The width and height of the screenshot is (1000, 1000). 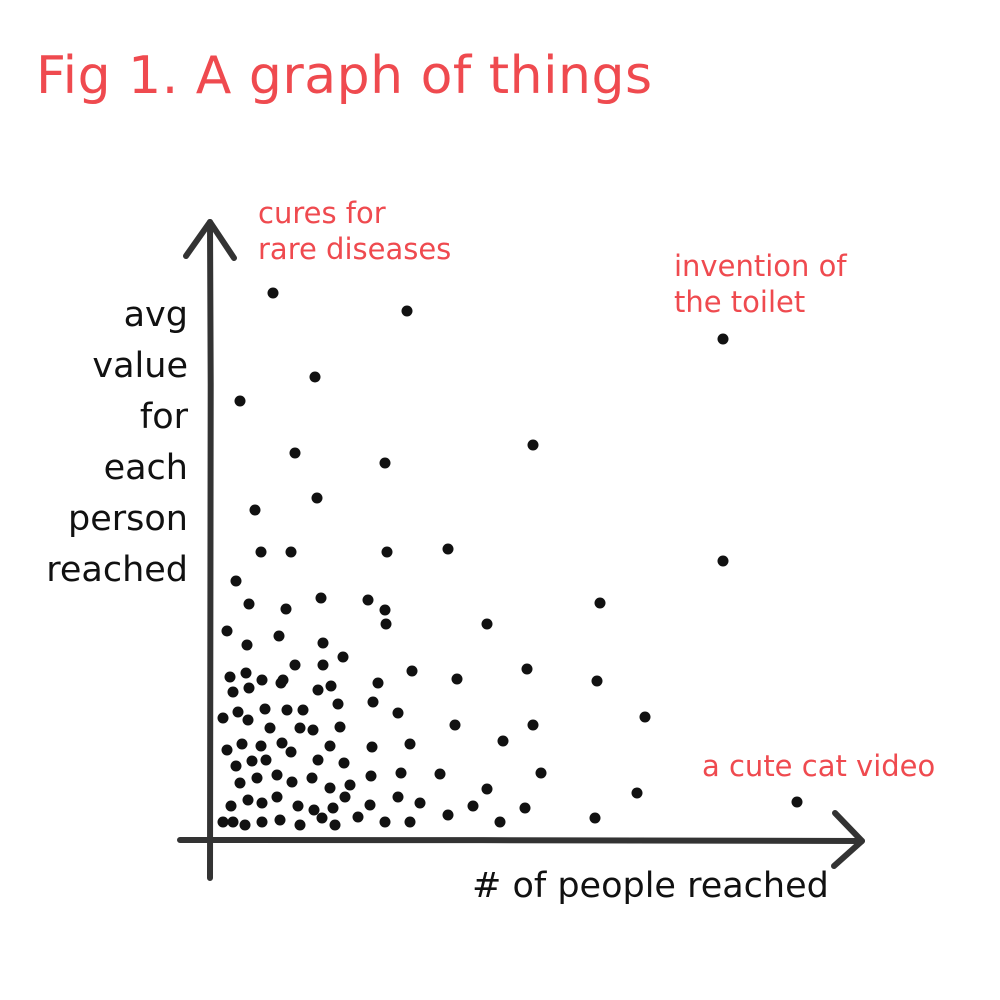 What do you see at coordinates (117, 570) in the screenshot?
I see `y-axis-label-line: reached` at bounding box center [117, 570].